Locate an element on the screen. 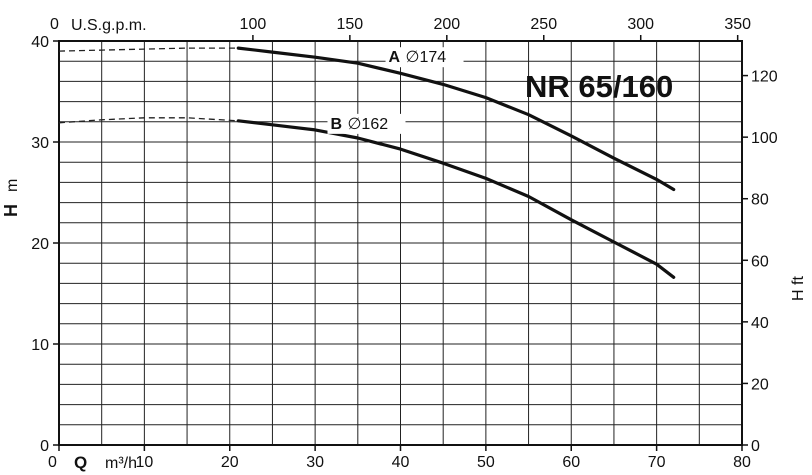 Image resolution: width=812 pixels, height=475 pixels. x-tick-label: 10 is located at coordinates (144, 462).